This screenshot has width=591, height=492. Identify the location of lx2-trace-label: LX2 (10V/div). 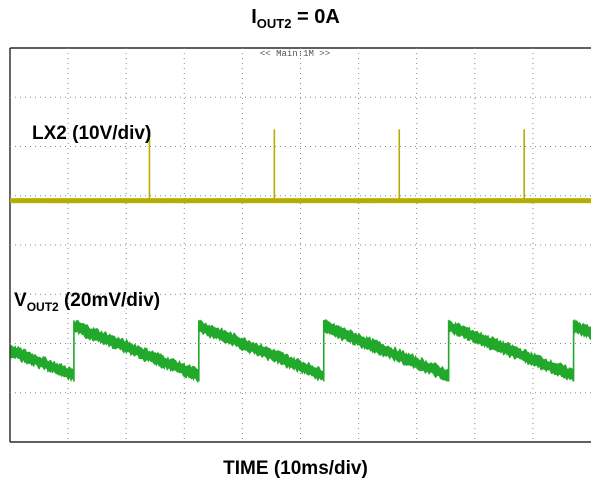
(92, 133).